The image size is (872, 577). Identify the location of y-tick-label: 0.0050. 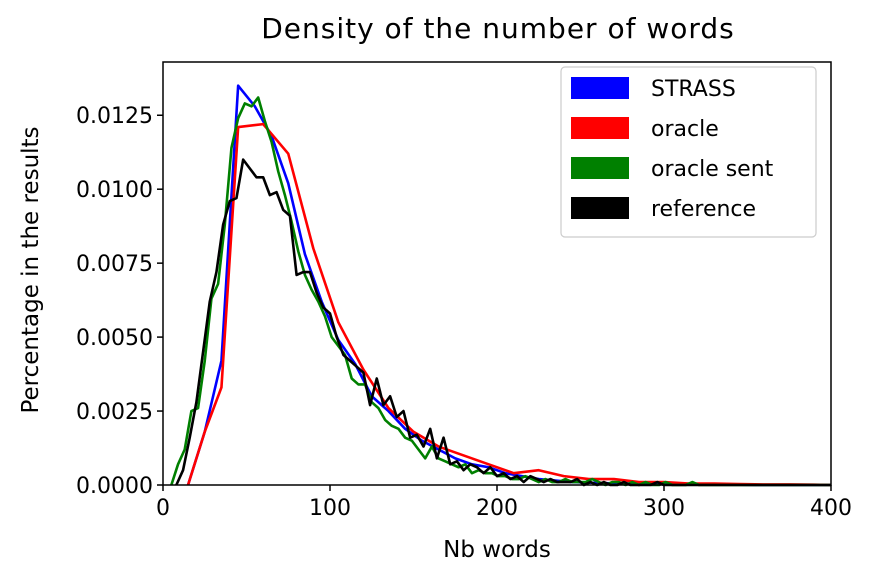
(114, 338).